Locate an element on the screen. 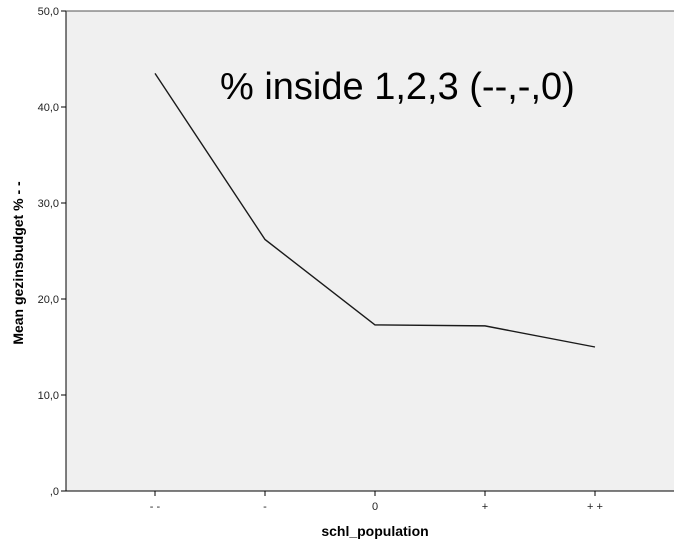  x-axis: - - - 0 + + + is located at coordinates (370, 501).